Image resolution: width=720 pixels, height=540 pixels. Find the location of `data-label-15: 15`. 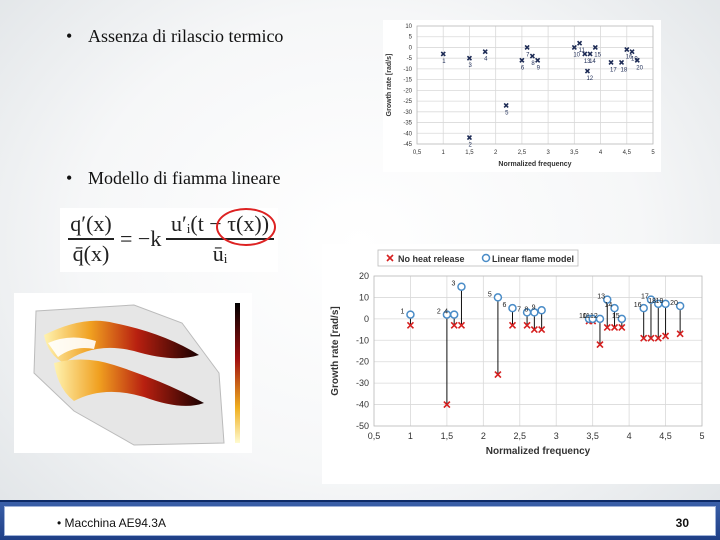

data-label-15: 15 is located at coordinates (597, 55).